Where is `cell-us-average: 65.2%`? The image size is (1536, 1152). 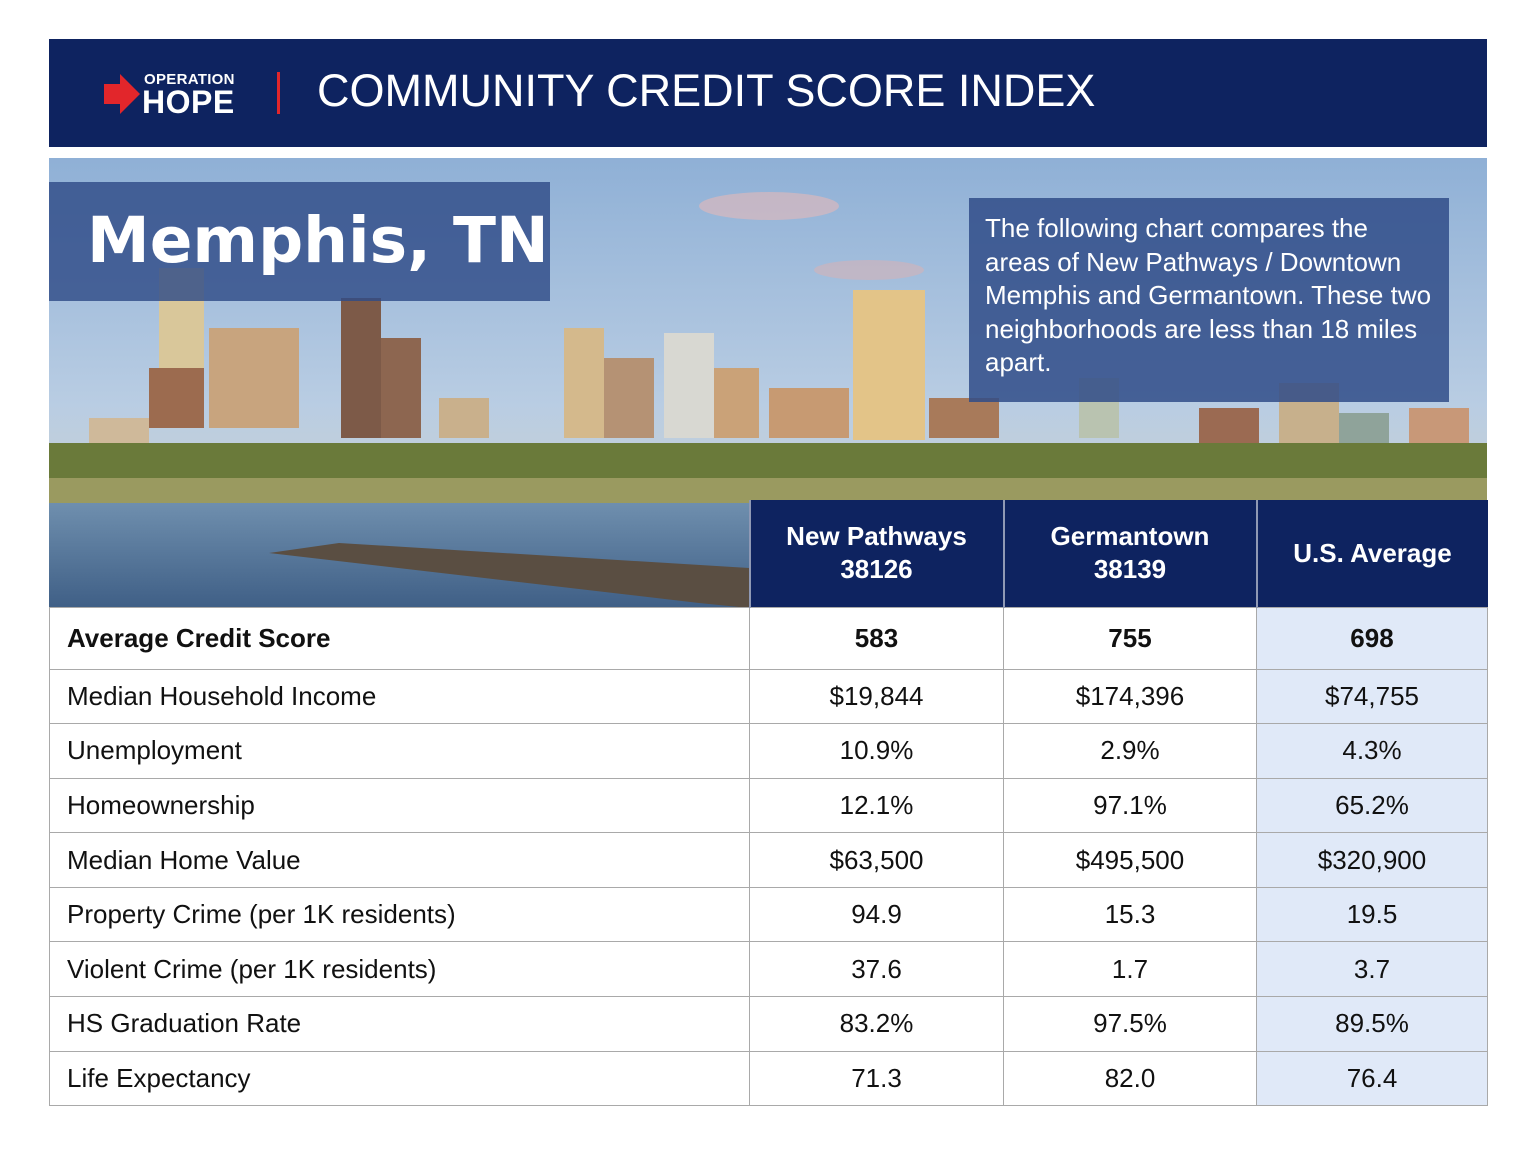 cell-us-average: 65.2% is located at coordinates (1372, 805).